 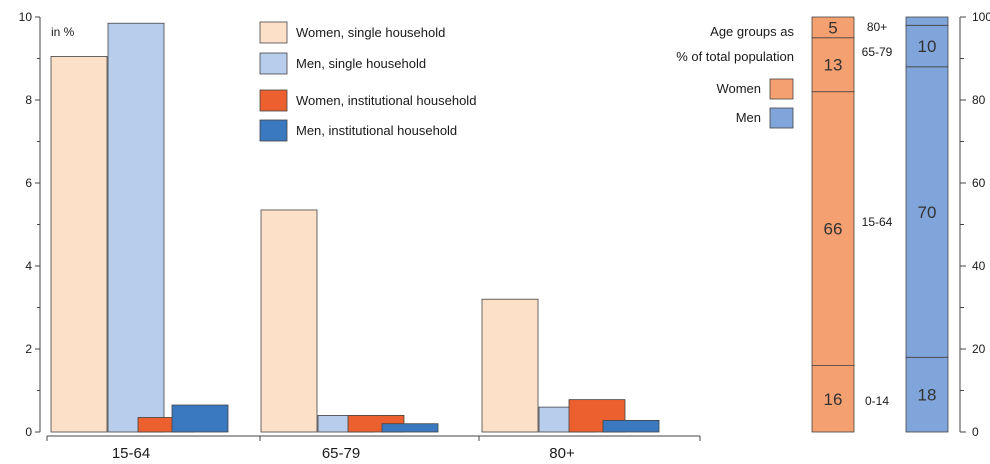 I want to click on right-tick-label: 60, so click(x=979, y=183).